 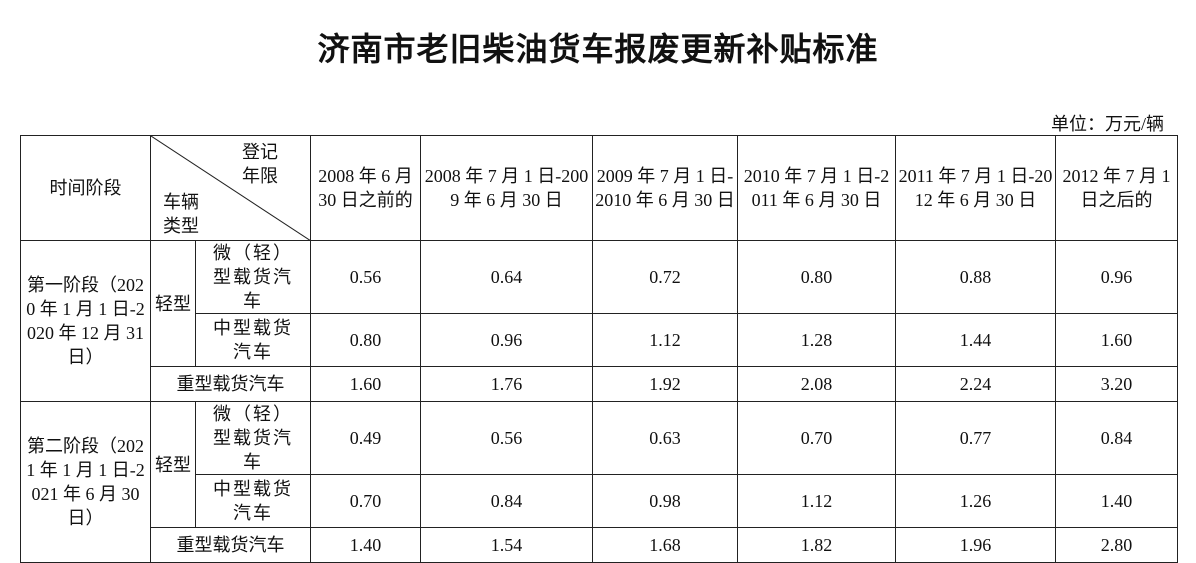 I want to click on value-cell: 0.77, so click(x=975, y=438).